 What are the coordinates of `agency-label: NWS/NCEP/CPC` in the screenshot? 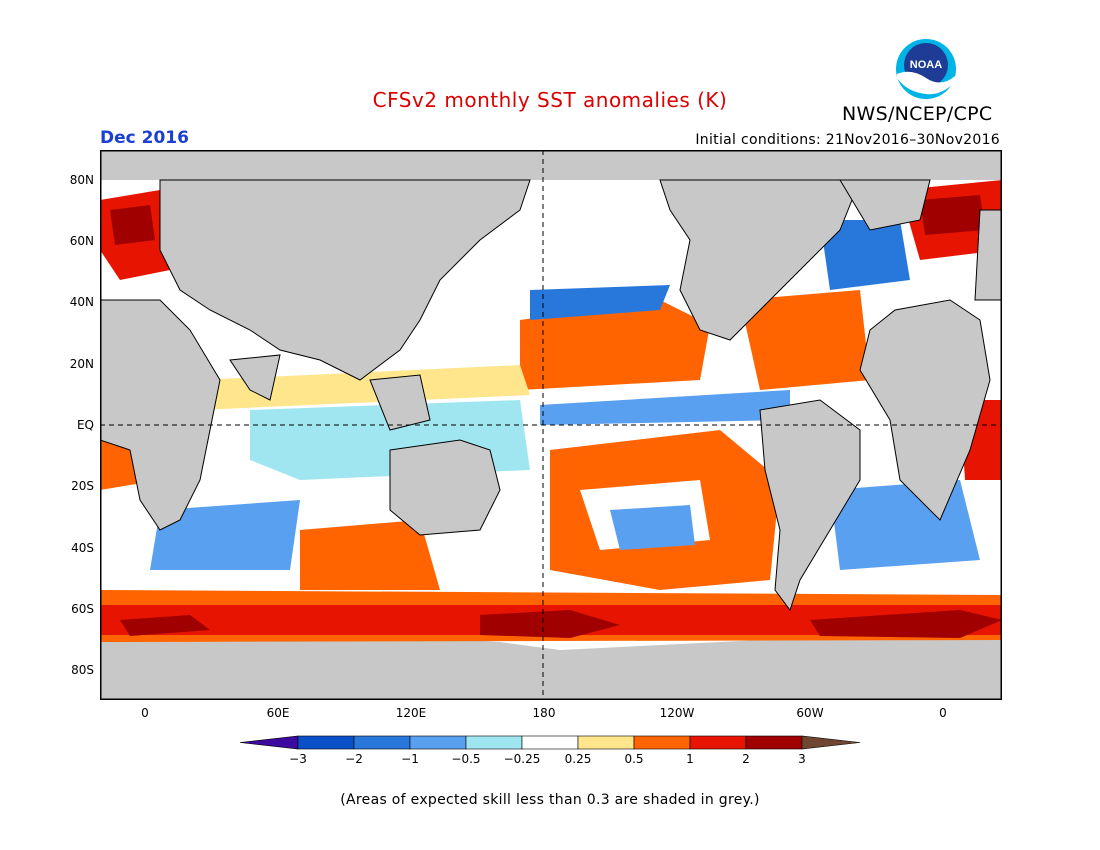 It's located at (917, 114).